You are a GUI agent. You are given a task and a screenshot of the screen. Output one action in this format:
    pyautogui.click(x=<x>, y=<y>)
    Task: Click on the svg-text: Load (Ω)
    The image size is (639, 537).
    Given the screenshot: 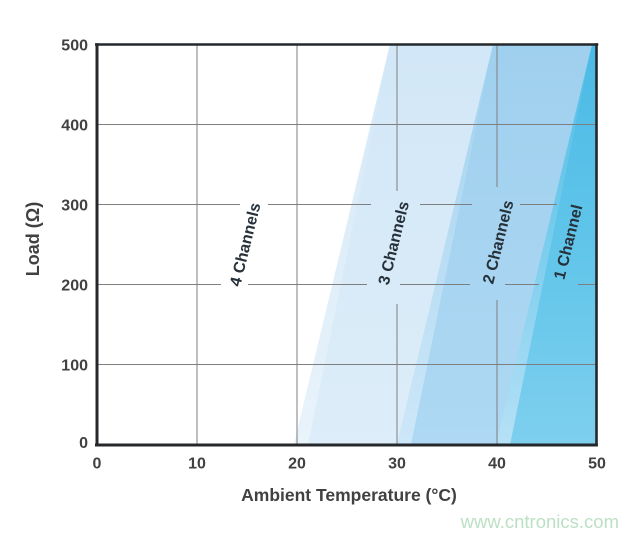 What is the action you would take?
    pyautogui.click(x=33, y=239)
    